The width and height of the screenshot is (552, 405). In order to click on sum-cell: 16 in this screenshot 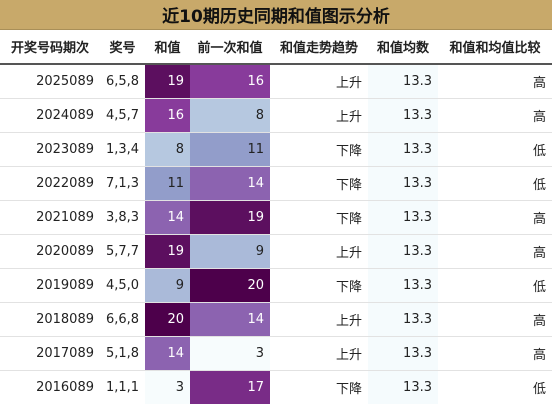, I will do `click(167, 115)`.